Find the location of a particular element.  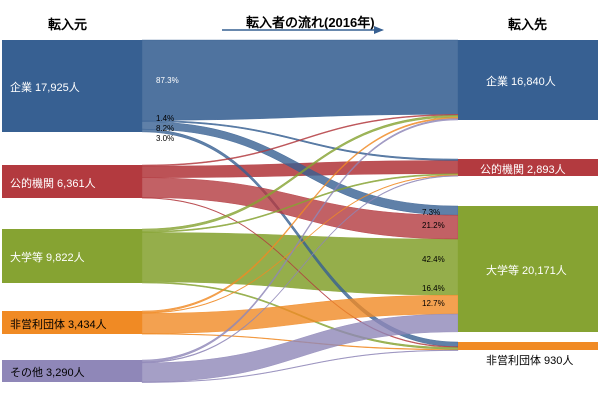

source-label-public: 公的機関 6,361人 is located at coordinates (53, 183).